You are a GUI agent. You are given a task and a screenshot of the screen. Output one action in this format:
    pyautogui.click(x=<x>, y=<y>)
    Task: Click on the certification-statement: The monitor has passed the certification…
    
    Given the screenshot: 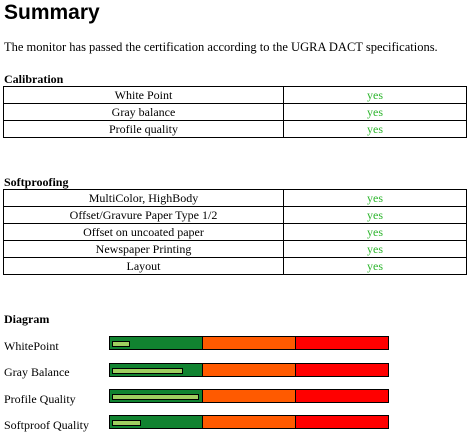 What is the action you would take?
    pyautogui.click(x=221, y=47)
    